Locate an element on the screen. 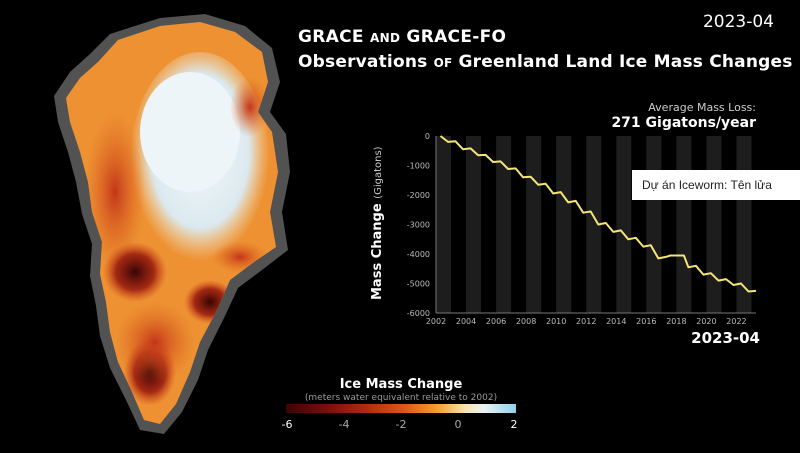  colorbar-tick: -6 is located at coordinates (287, 424).